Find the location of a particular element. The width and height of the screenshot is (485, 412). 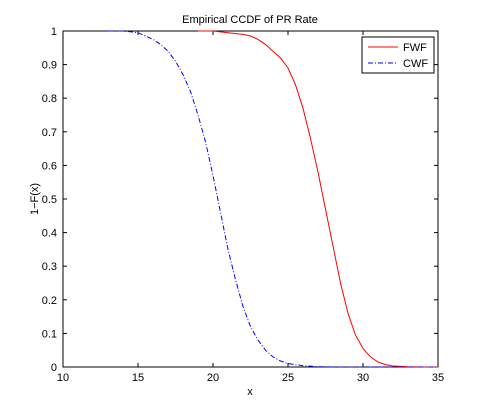

y-tick-label: 0.1 is located at coordinates (49, 334).